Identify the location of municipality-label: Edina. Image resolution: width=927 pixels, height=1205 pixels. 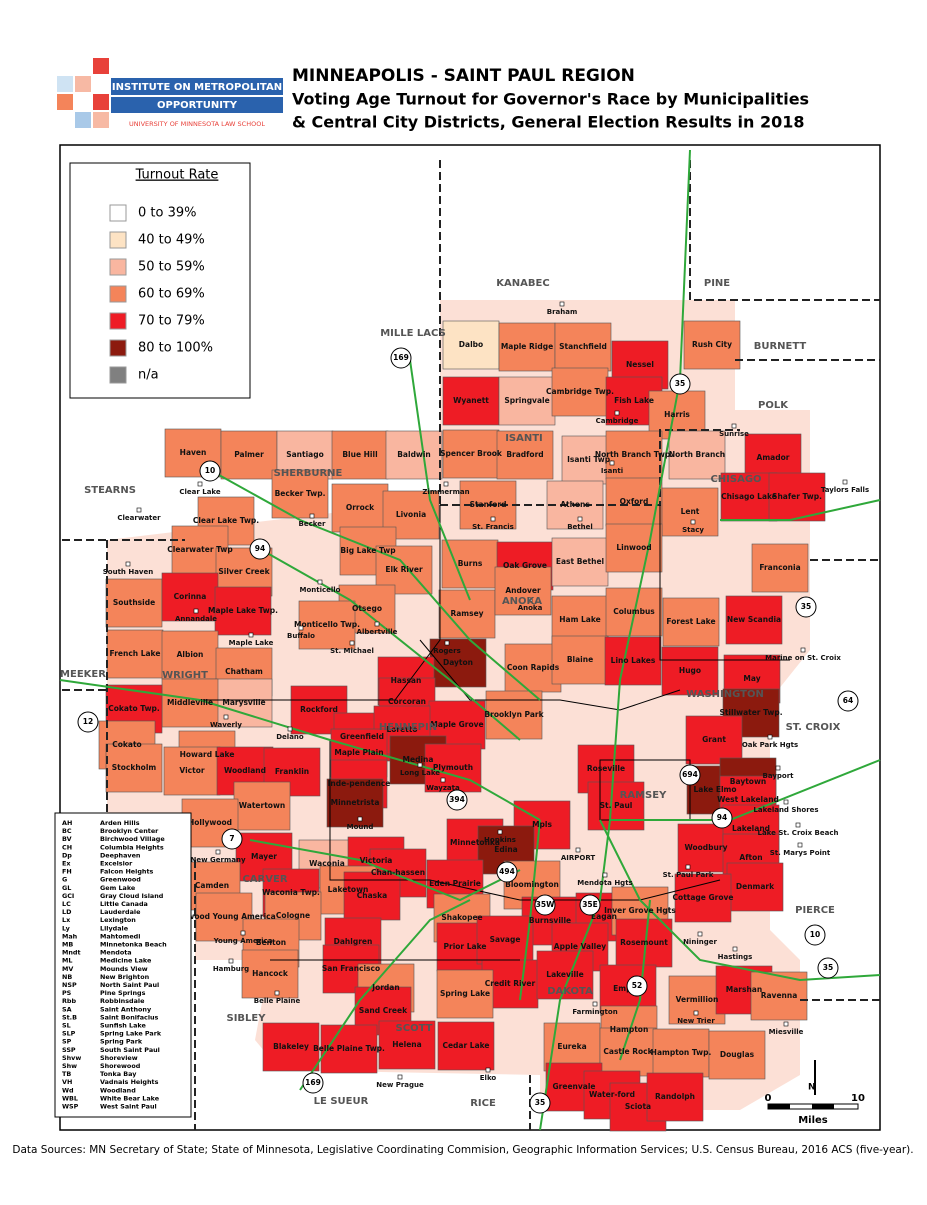
(505, 849).